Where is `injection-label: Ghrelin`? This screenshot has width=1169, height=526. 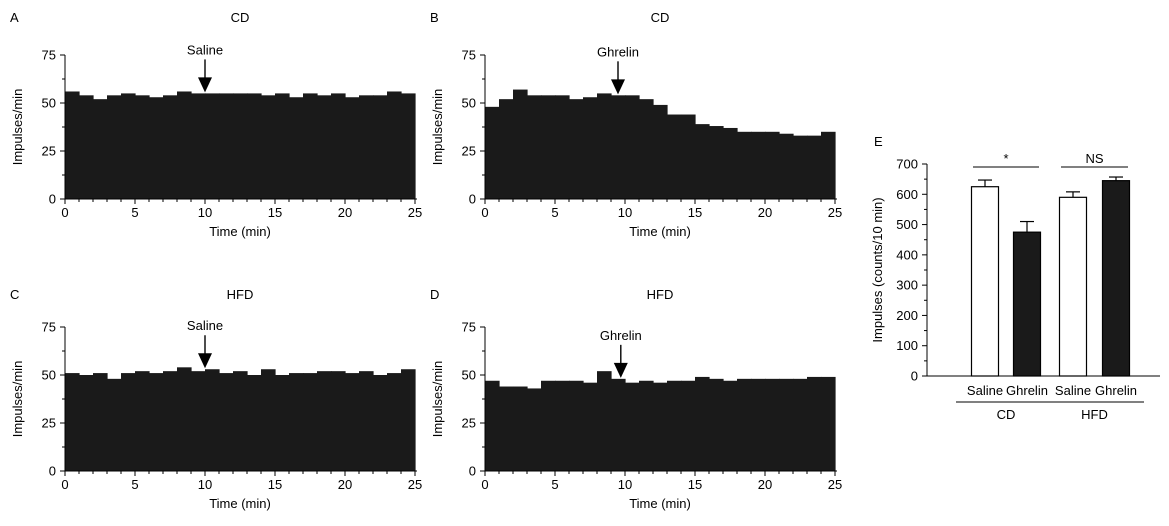
injection-label: Ghrelin is located at coordinates (618, 51).